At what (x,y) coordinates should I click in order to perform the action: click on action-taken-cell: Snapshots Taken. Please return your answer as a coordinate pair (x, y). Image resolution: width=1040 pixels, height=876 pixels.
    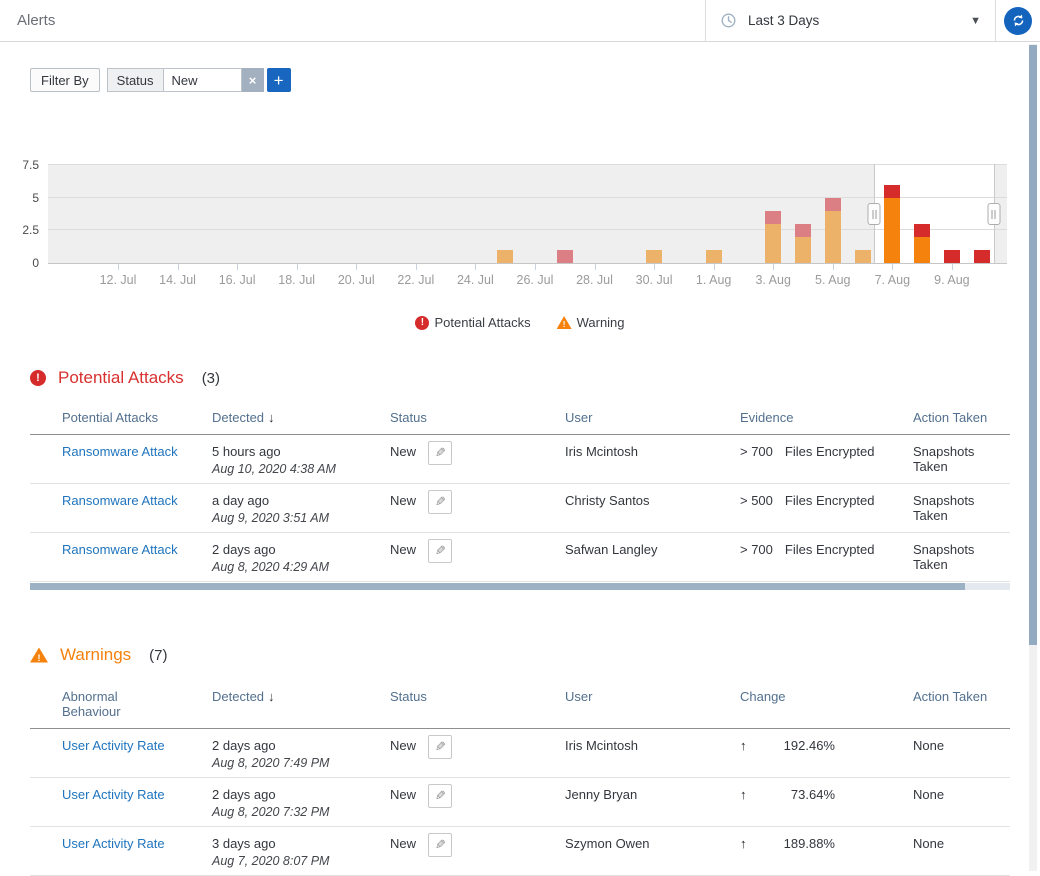
    Looking at the image, I should click on (944, 508).